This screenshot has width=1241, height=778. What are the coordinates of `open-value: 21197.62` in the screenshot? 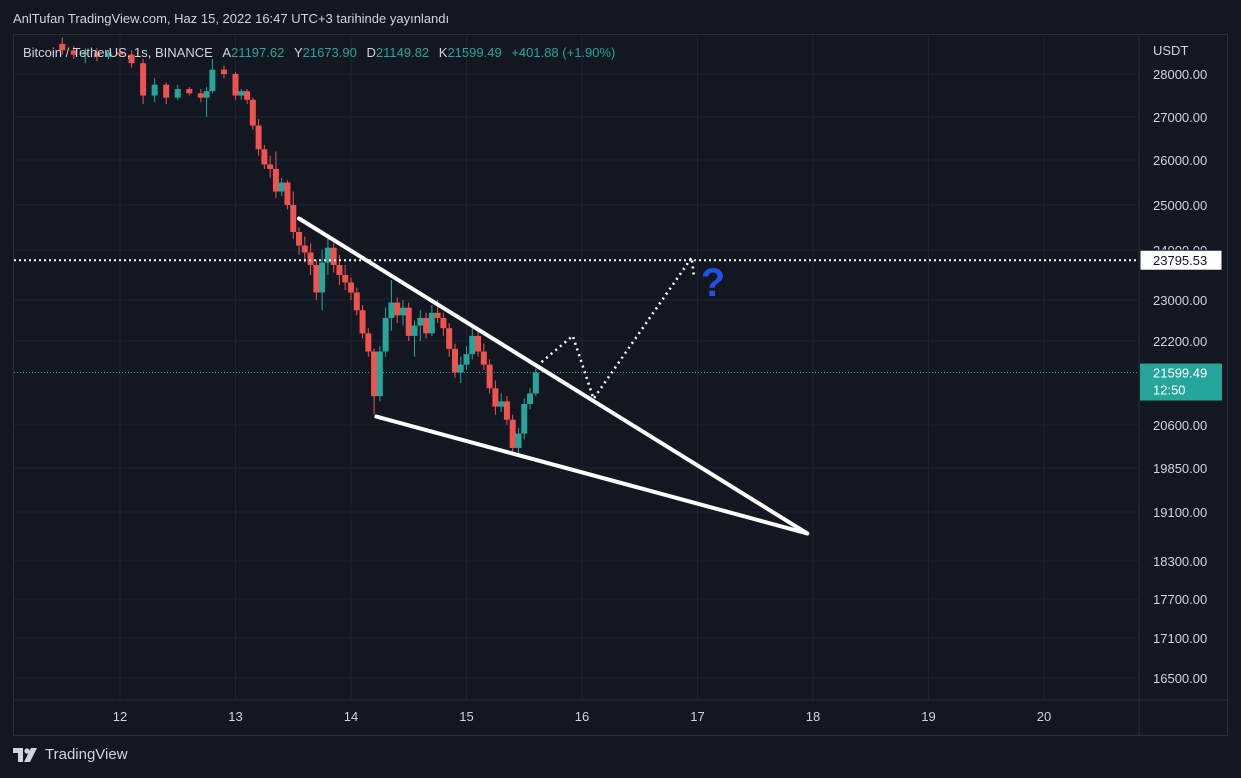 It's located at (258, 52).